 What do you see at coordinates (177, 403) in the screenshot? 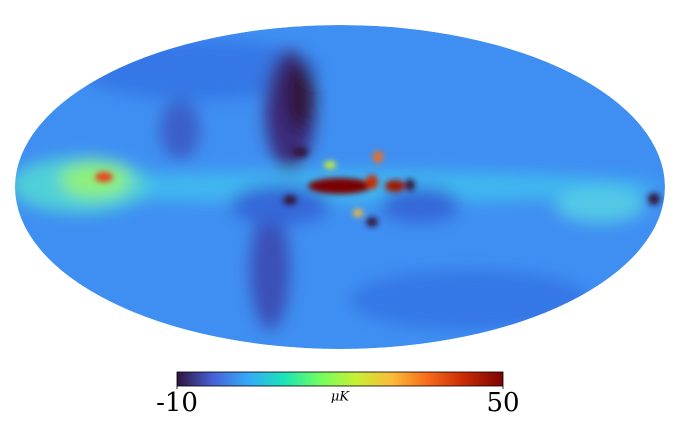
I see `colorbar-tick-label: -10` at bounding box center [177, 403].